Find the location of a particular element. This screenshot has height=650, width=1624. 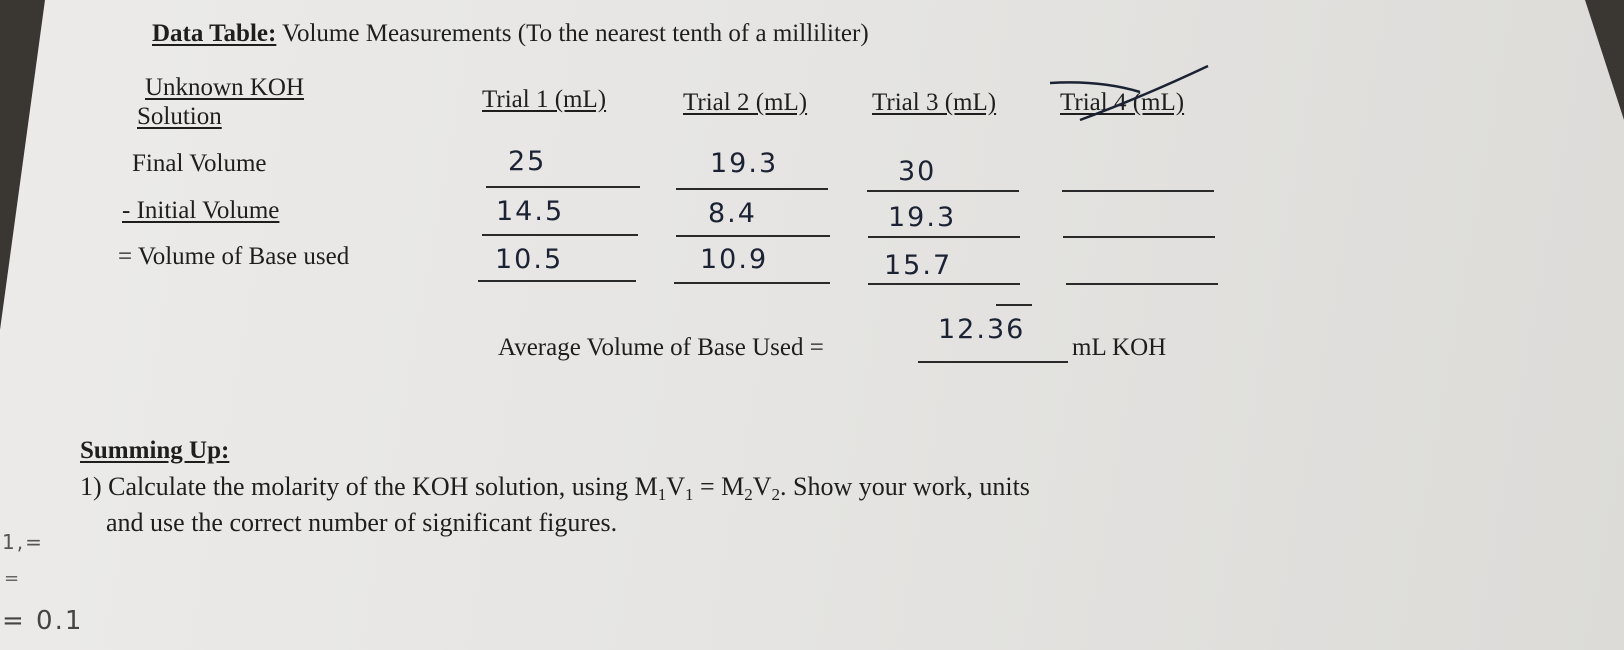

margin-note: 1,= is located at coordinates (23, 542).